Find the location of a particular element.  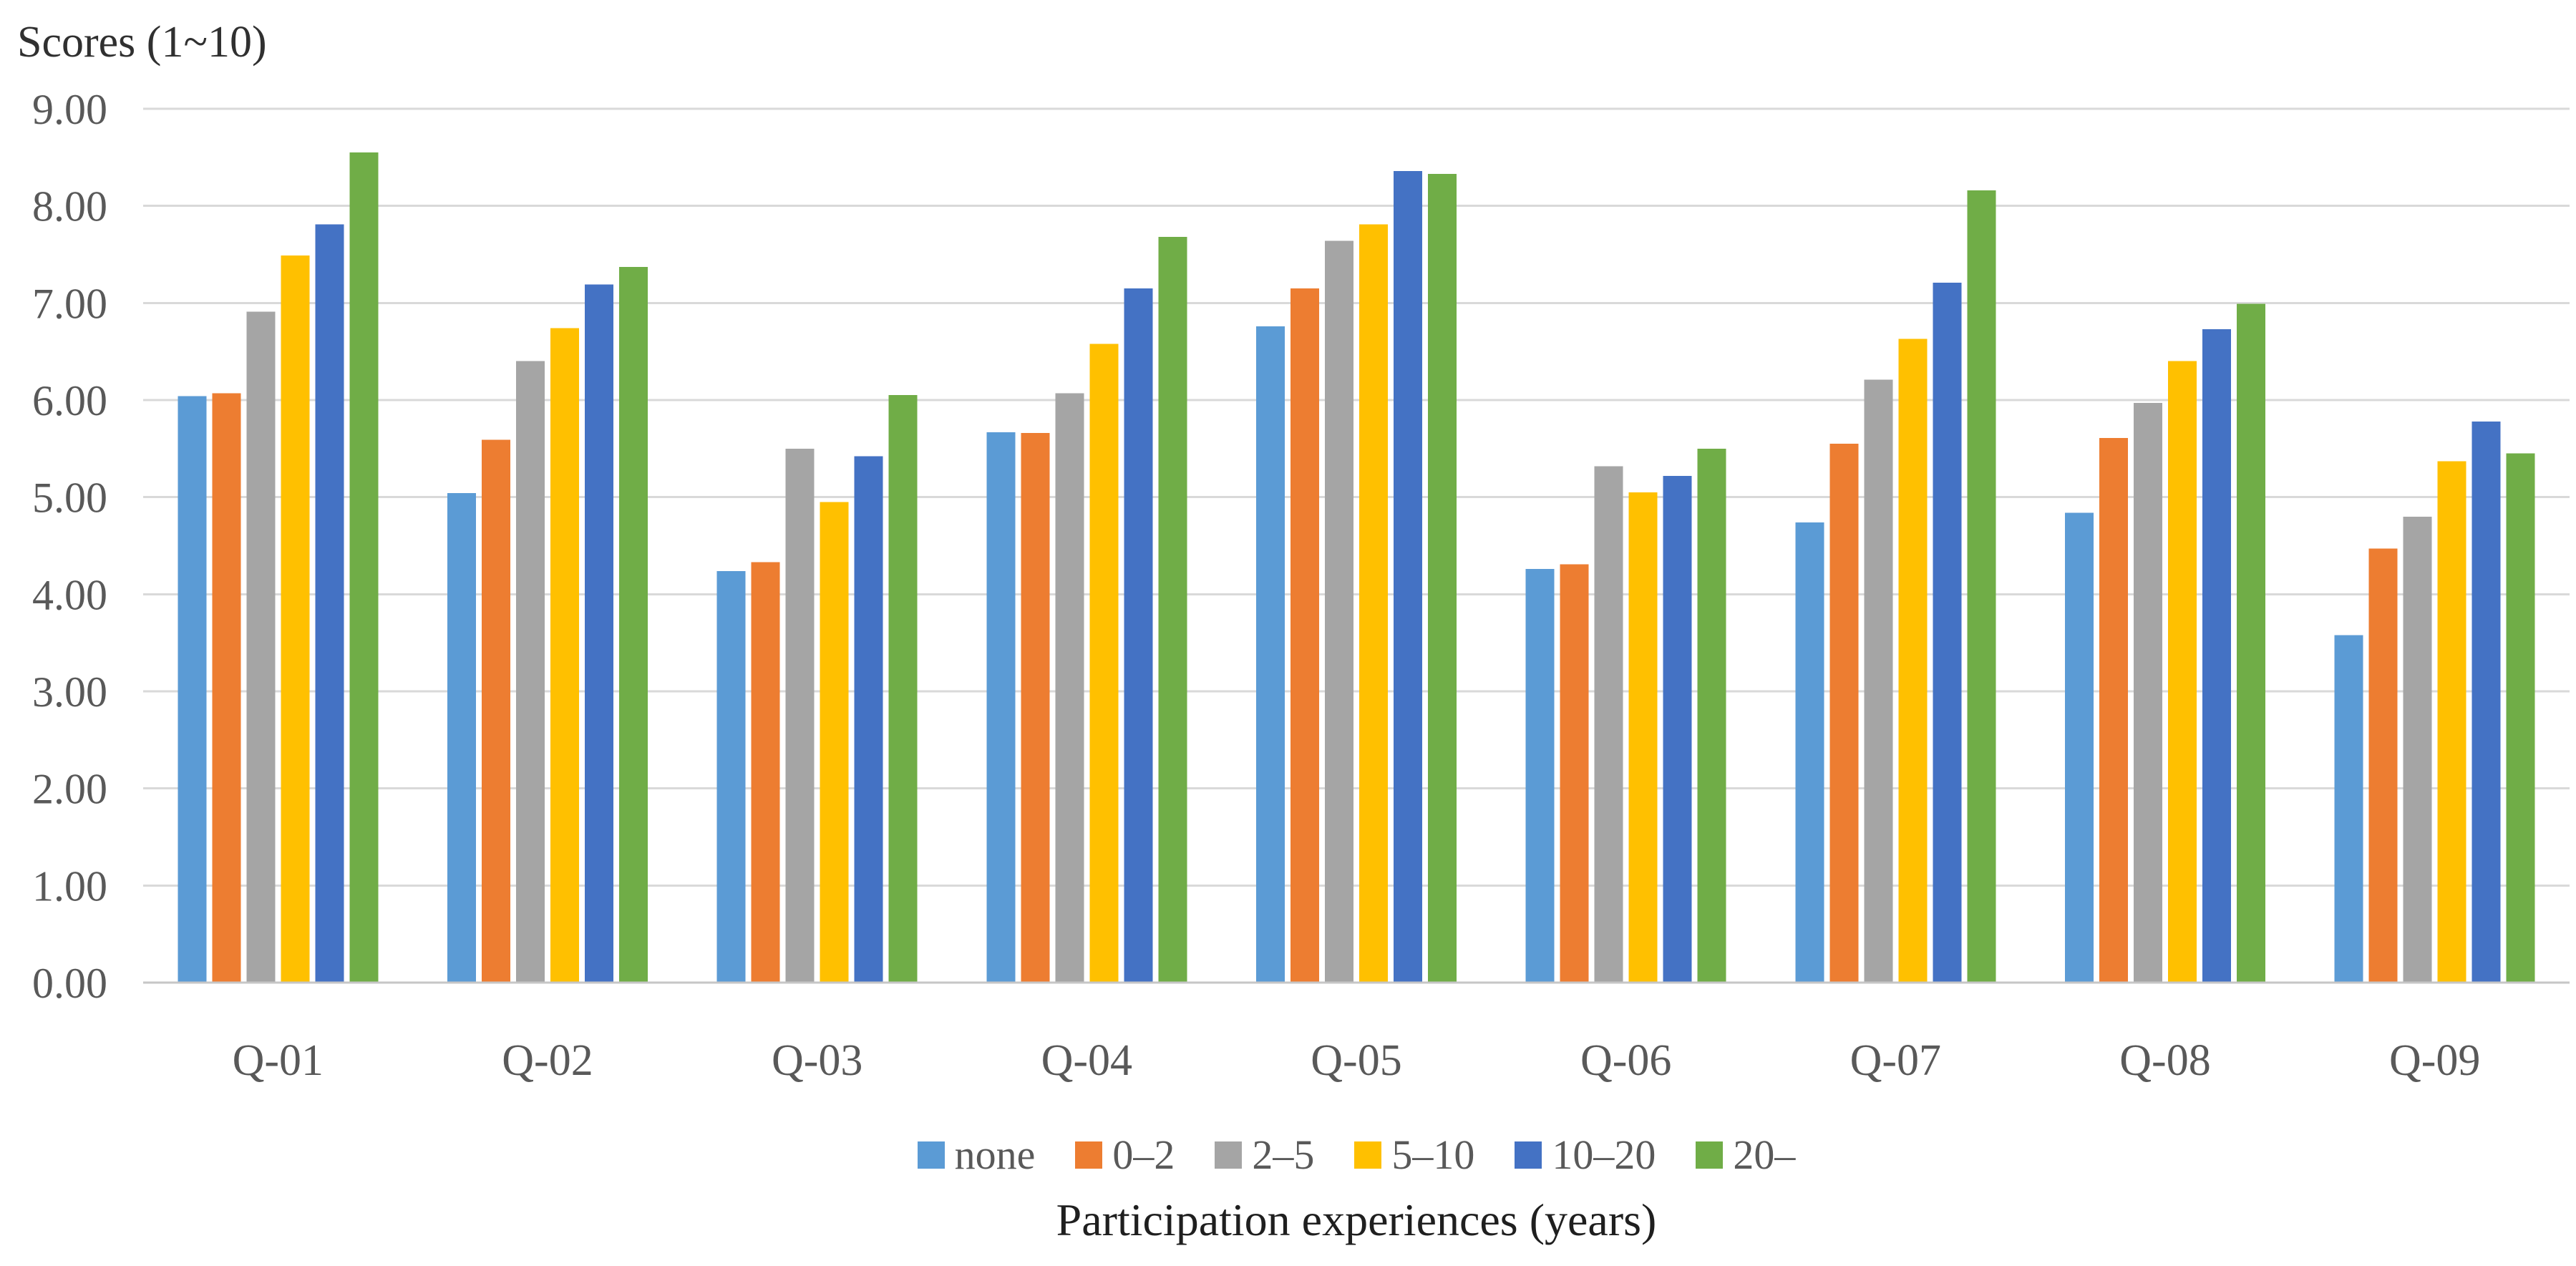

bar-Q-05-0–2 is located at coordinates (1305, 635).